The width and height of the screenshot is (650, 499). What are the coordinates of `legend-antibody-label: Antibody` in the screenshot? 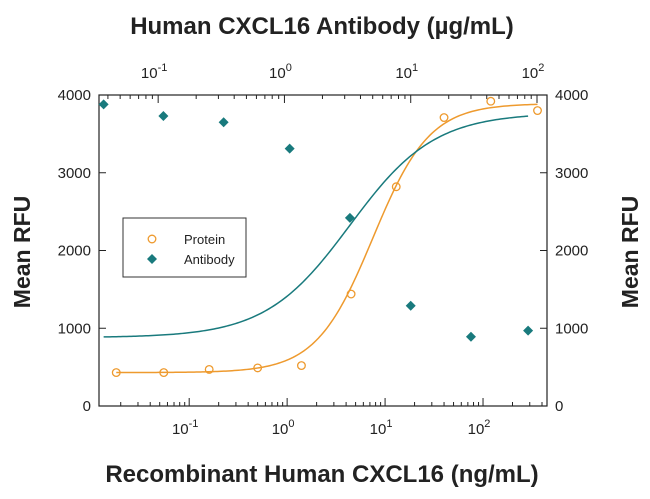 It's located at (209, 259).